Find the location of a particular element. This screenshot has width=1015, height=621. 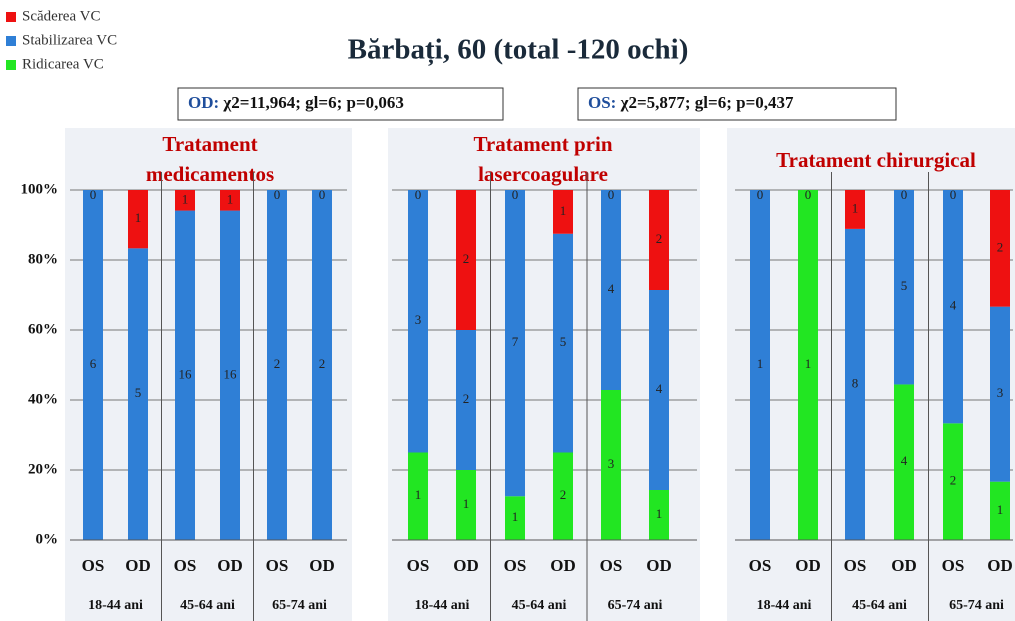

annotation-text: χ2=5,877; gl=6; p=0,437 is located at coordinates (705, 102).